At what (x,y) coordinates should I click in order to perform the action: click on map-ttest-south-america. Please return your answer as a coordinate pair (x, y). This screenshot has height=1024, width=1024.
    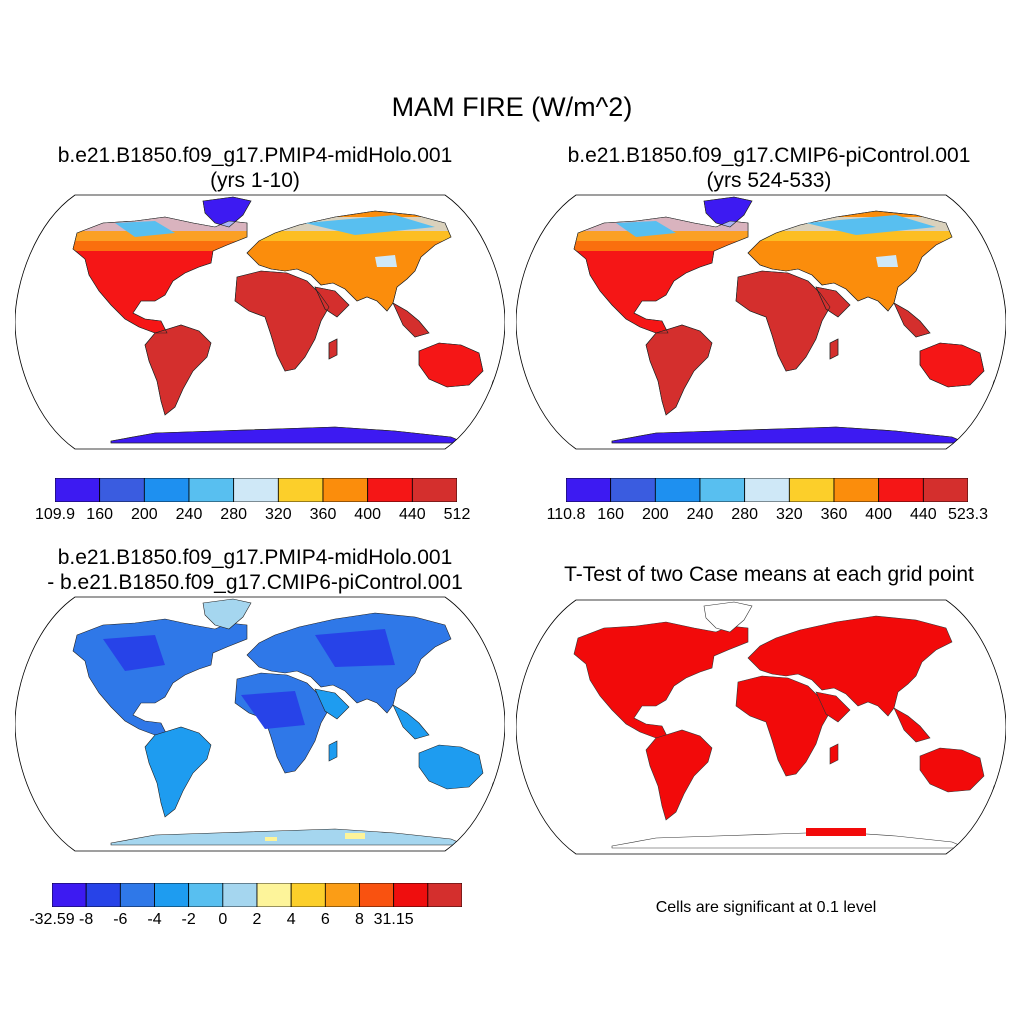
    Looking at the image, I should click on (679, 775).